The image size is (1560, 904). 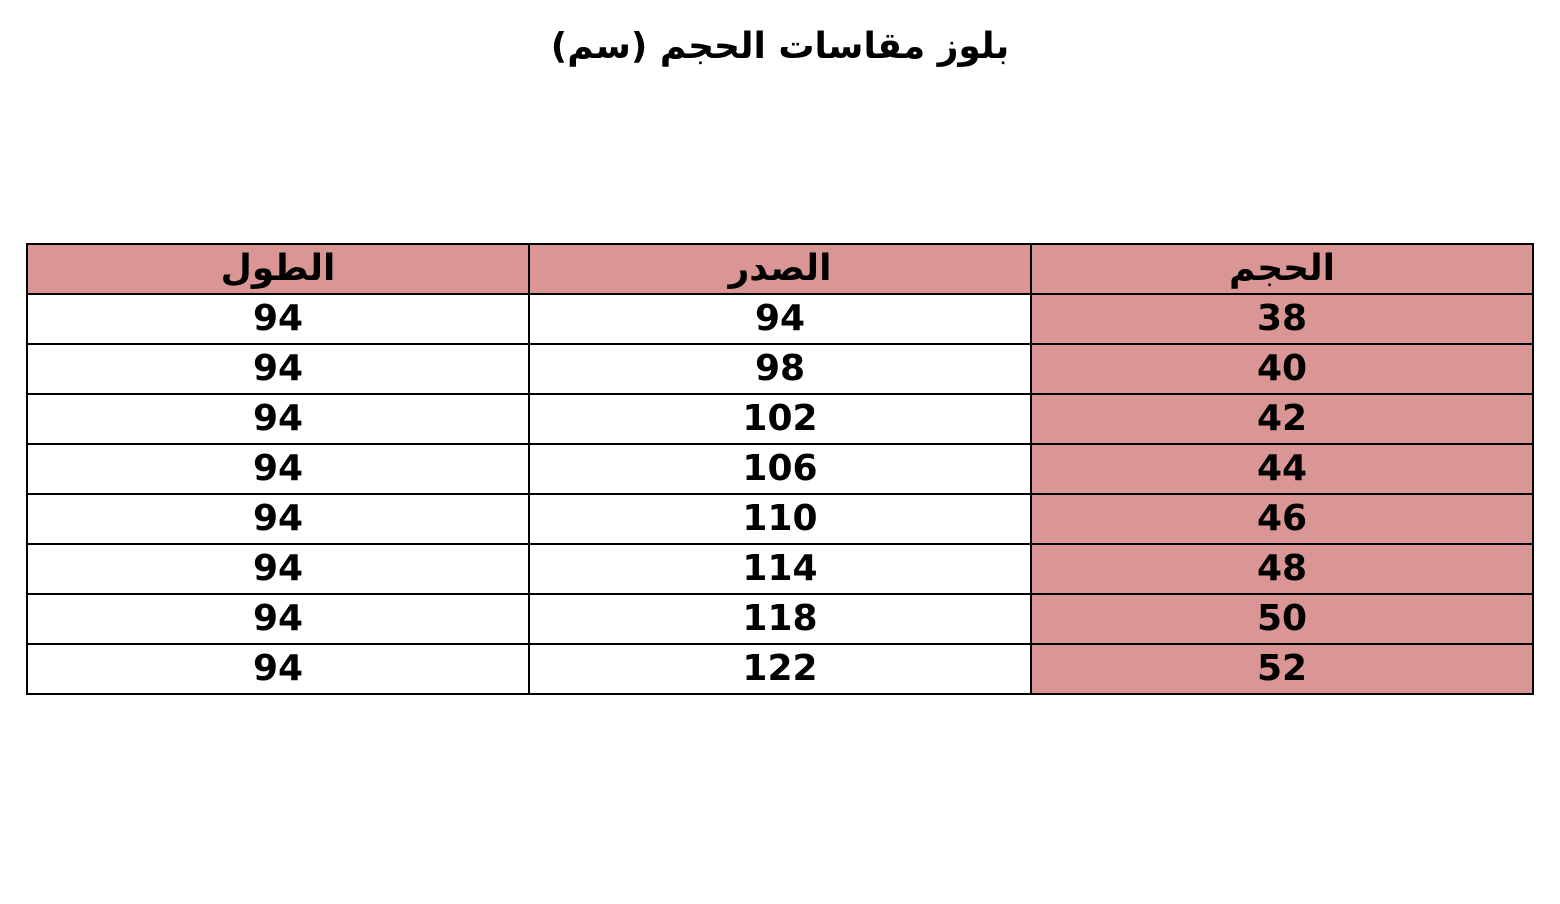 What do you see at coordinates (1282, 619) in the screenshot?
I see `cell-size: 50` at bounding box center [1282, 619].